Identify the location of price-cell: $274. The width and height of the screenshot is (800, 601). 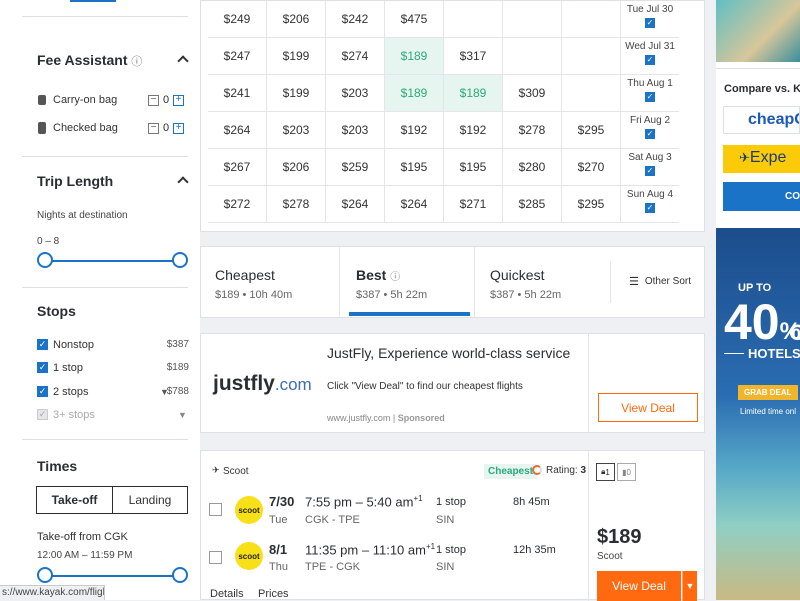
(355, 56).